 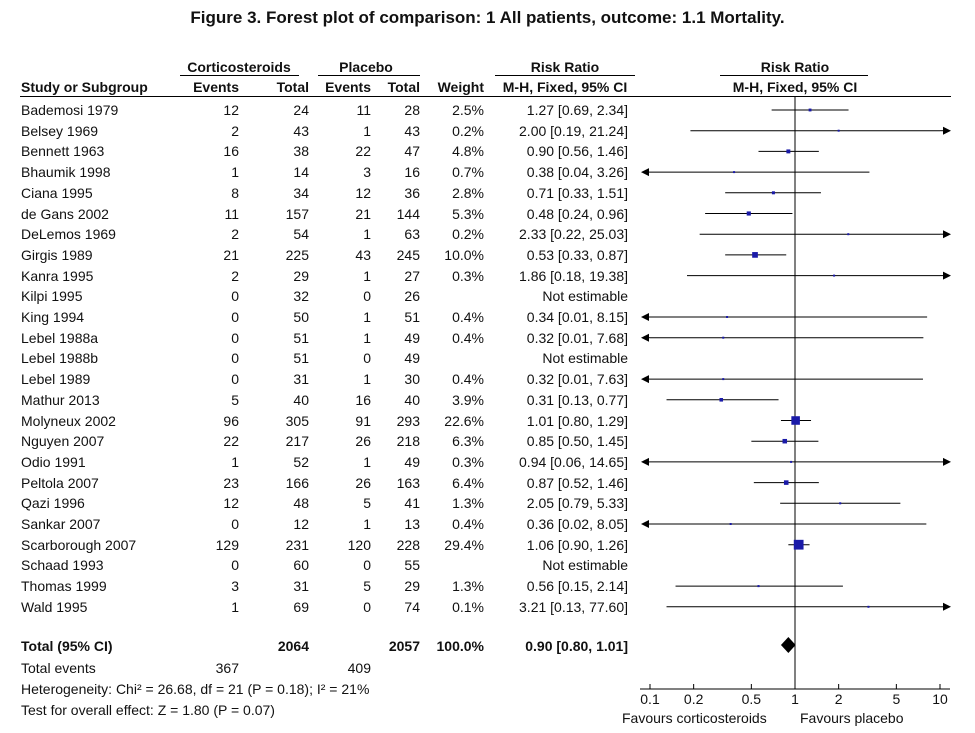 I want to click on ci-text-cell: 0.71 [0.33, 1.51], so click(x=577, y=192).